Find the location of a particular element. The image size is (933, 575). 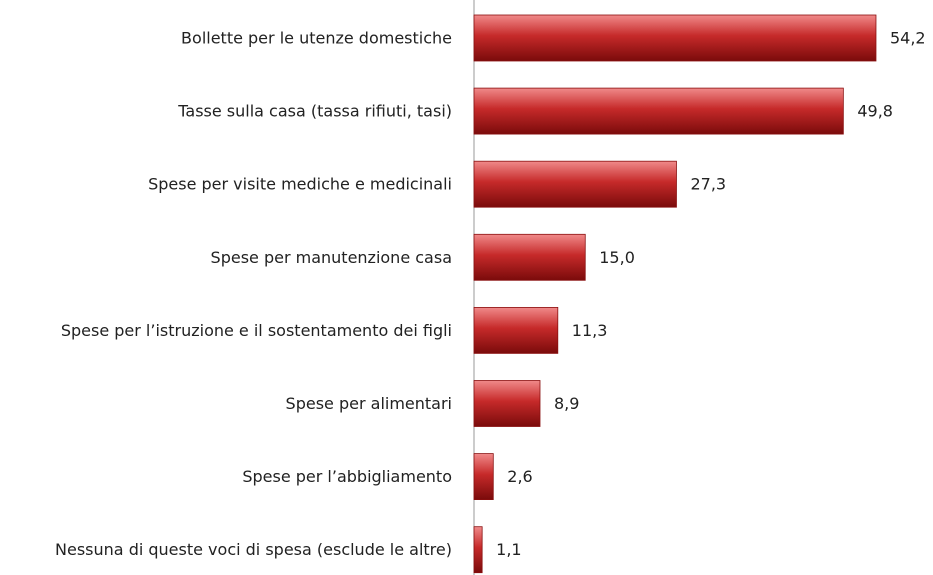

value-label: 1,1 is located at coordinates (508, 549).